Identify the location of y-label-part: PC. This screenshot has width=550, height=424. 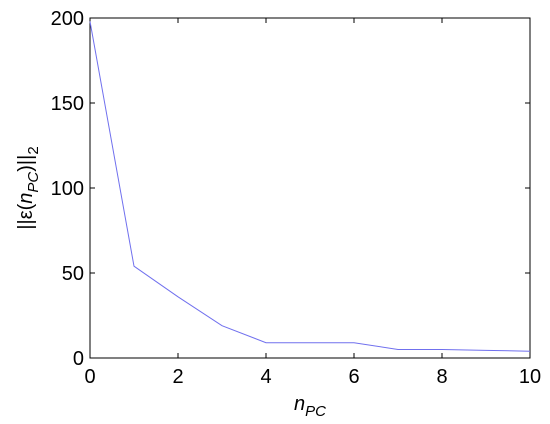
(33, 182).